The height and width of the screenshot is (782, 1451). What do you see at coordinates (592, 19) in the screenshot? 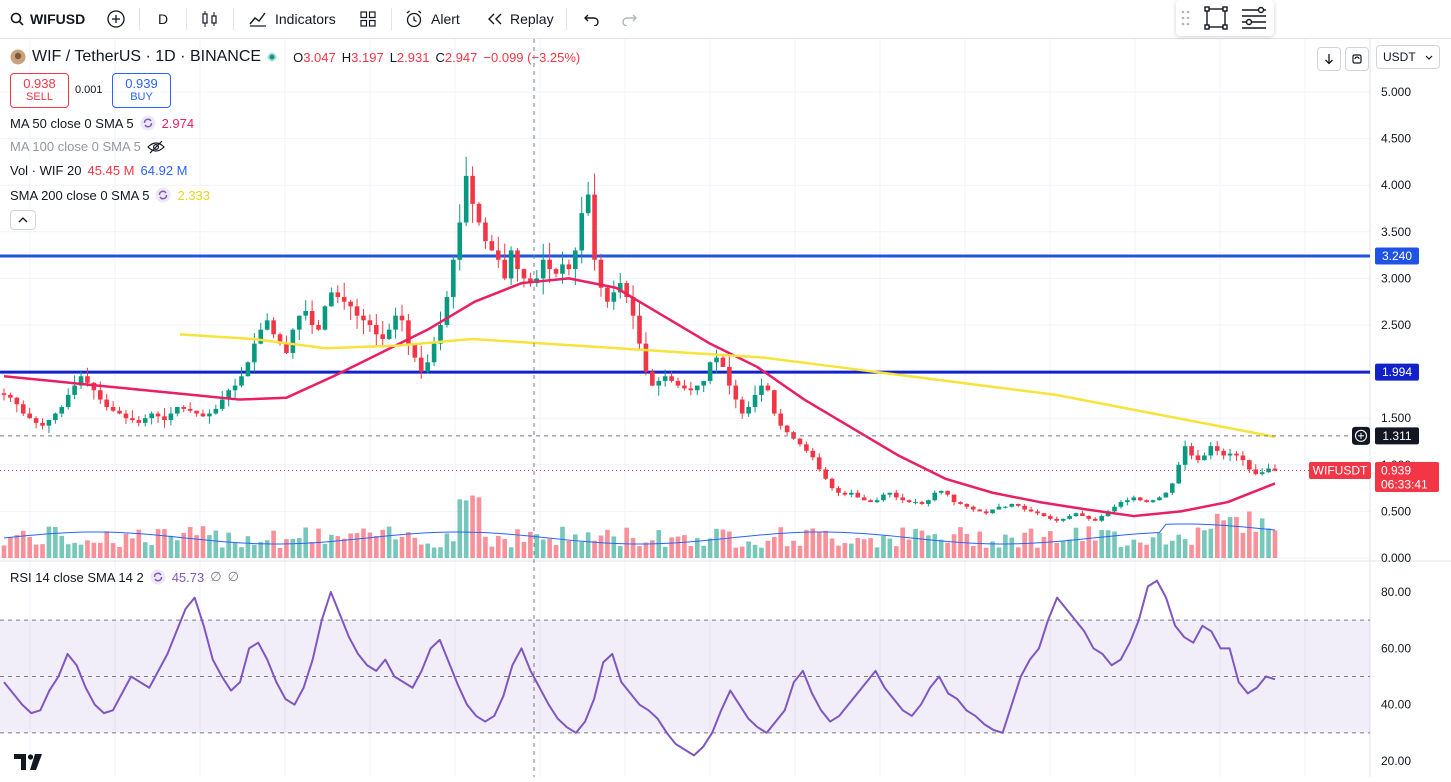
I see `undo-button` at bounding box center [592, 19].